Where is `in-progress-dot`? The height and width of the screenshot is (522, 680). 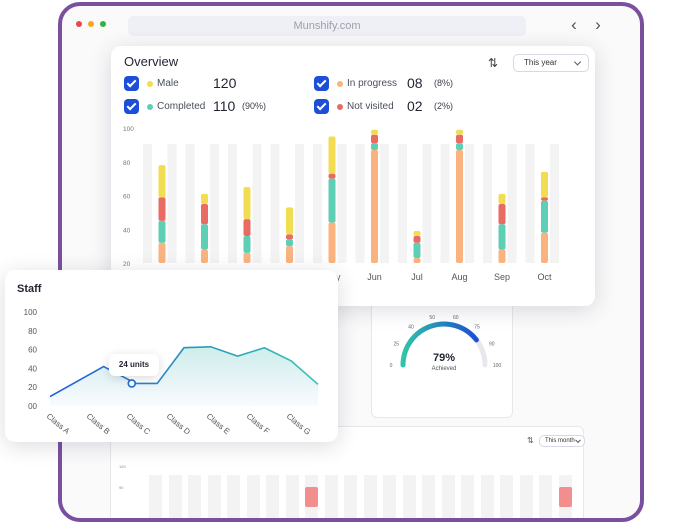
in-progress-dot is located at coordinates (340, 84).